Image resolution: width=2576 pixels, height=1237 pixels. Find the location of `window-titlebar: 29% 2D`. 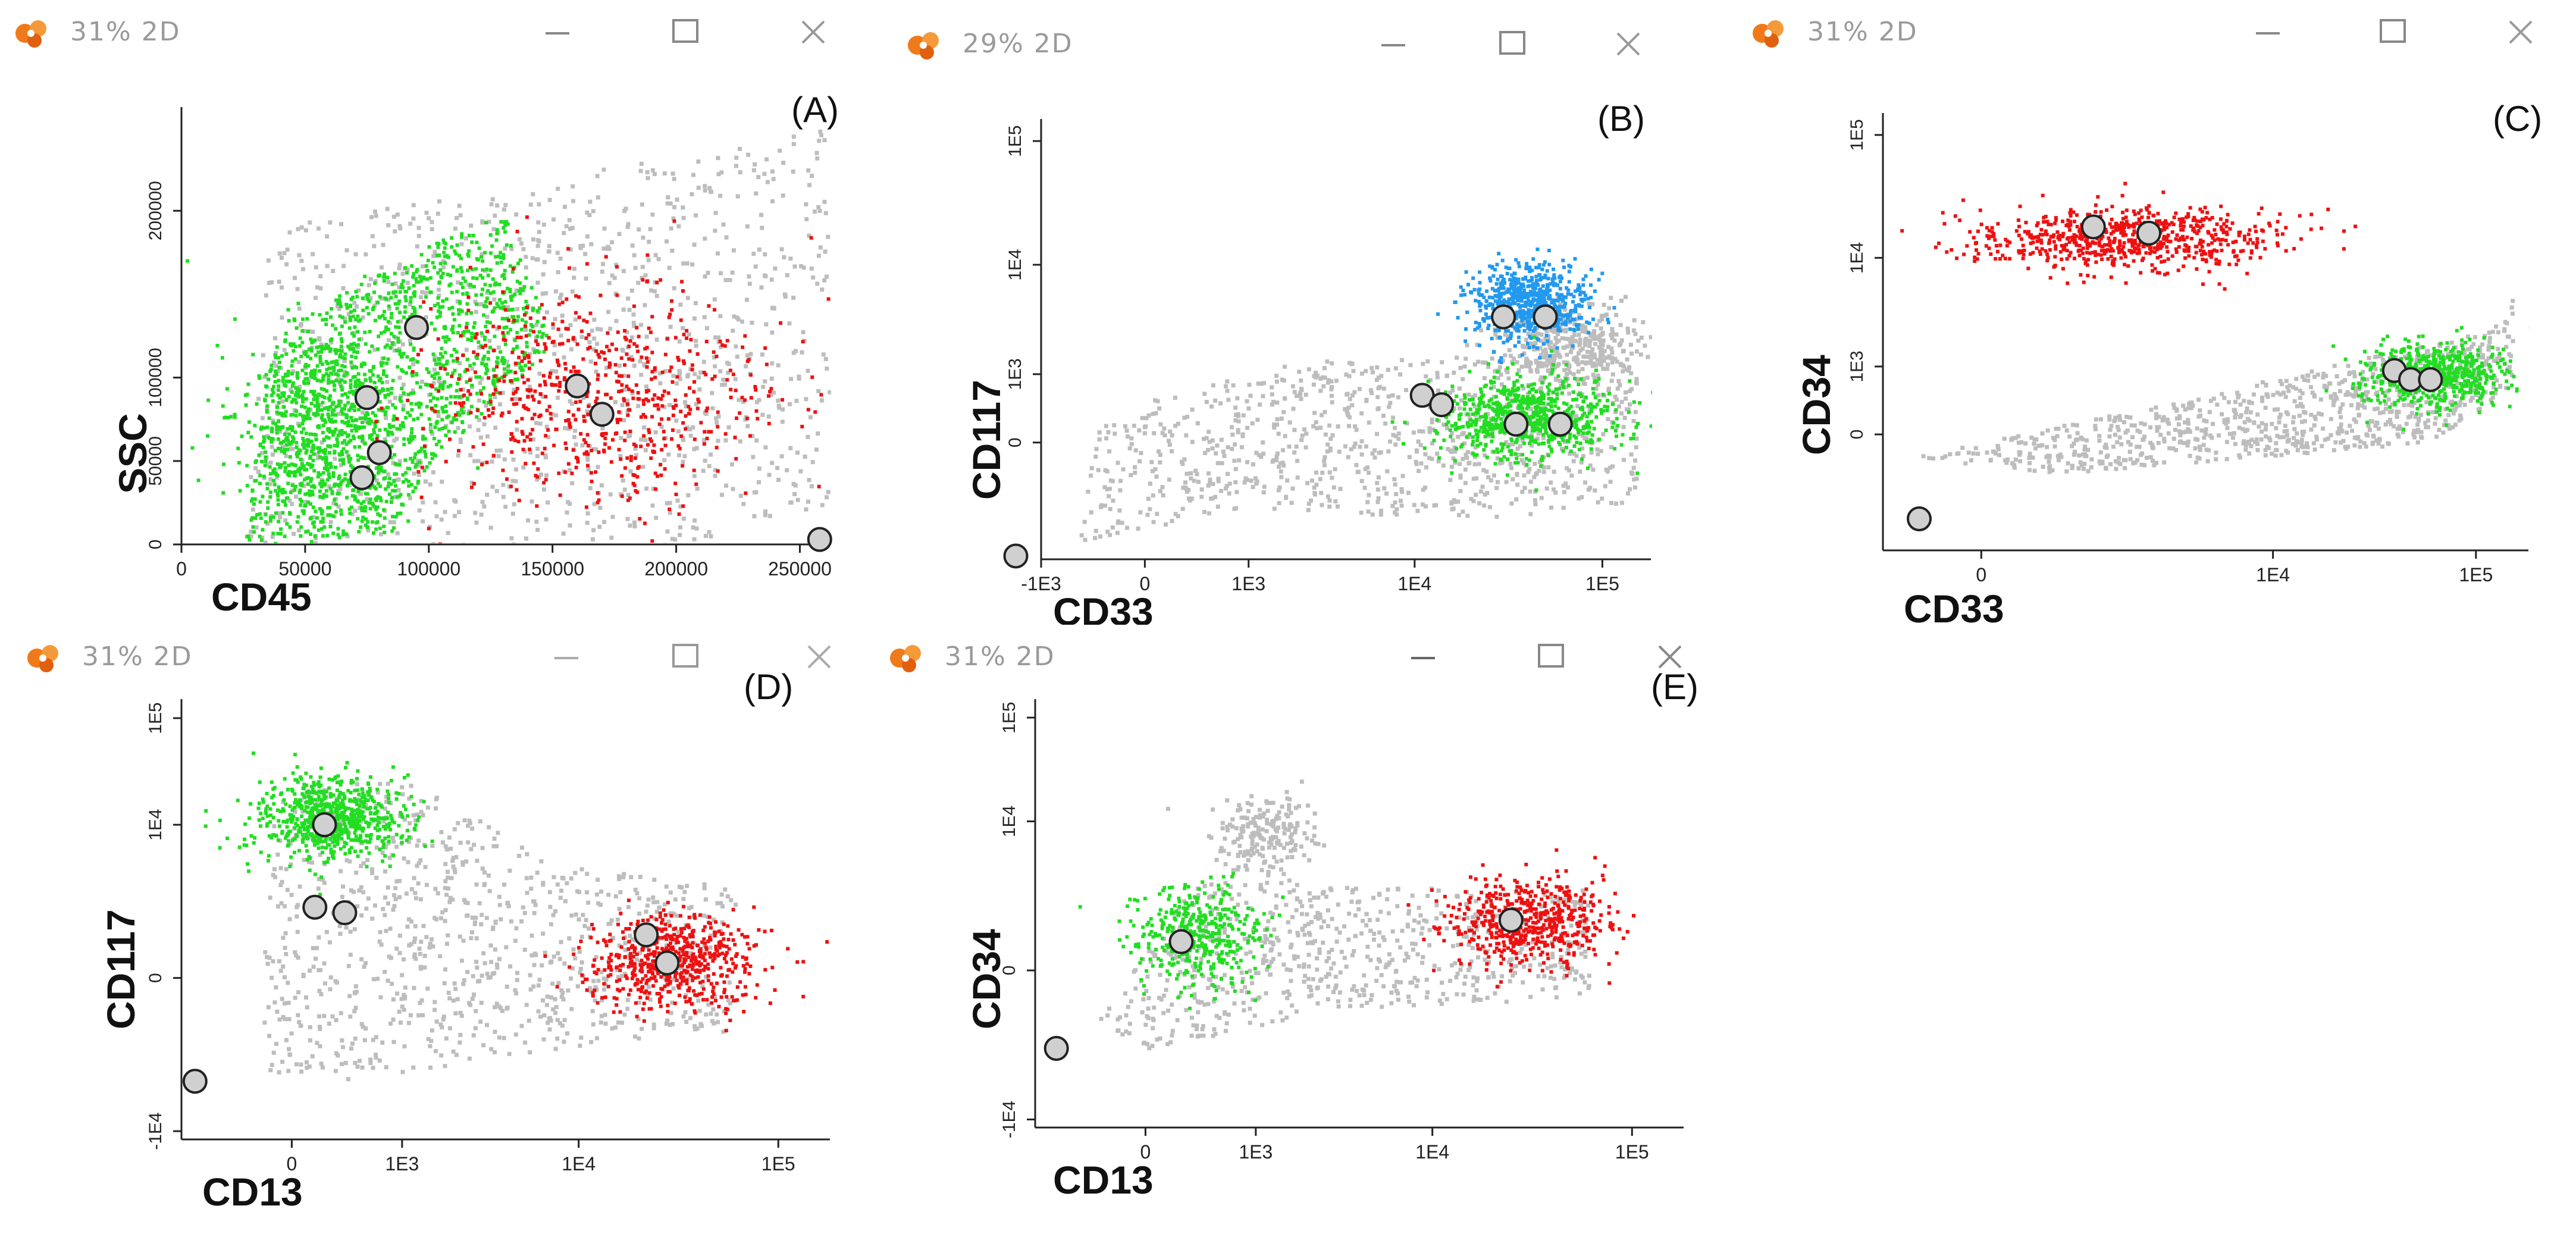

window-titlebar: 29% 2D is located at coordinates (1285, 44).